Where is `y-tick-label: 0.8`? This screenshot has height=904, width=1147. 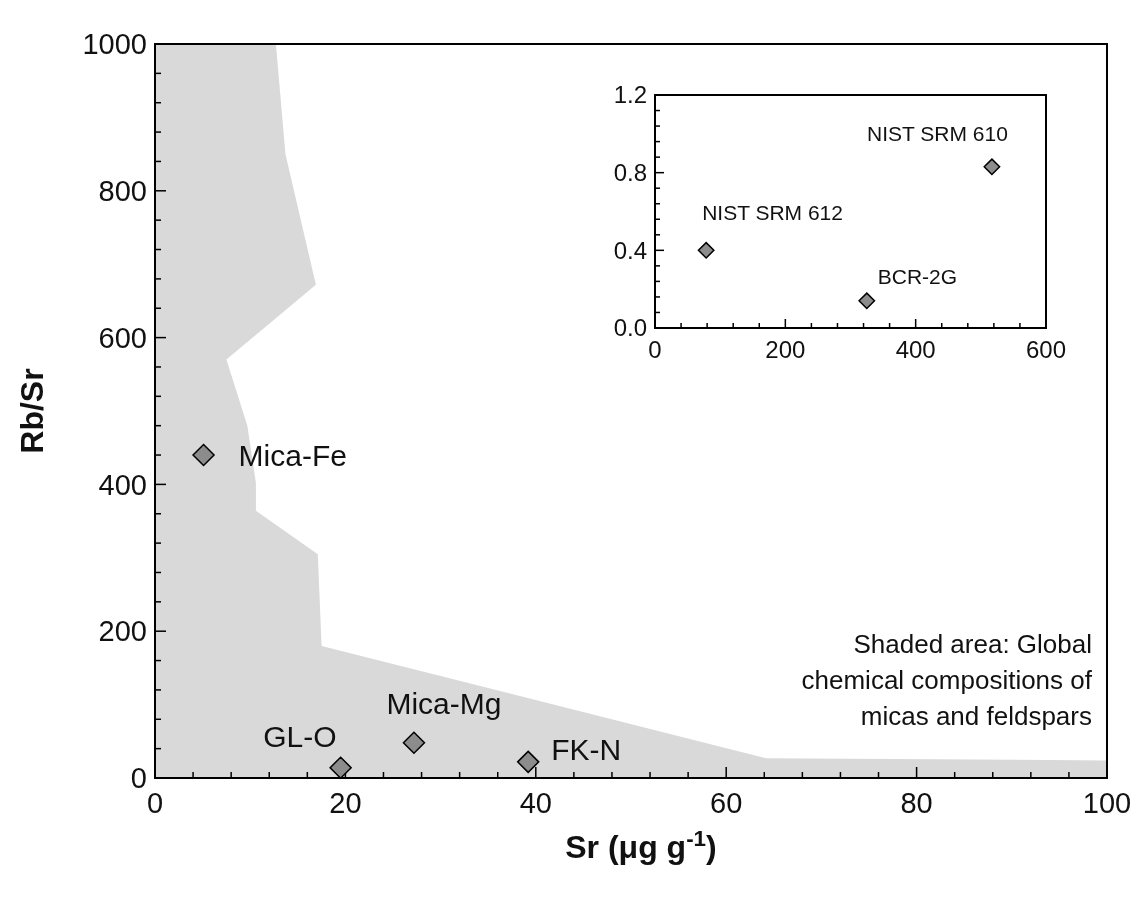
y-tick-label: 0.8 is located at coordinates (630, 173).